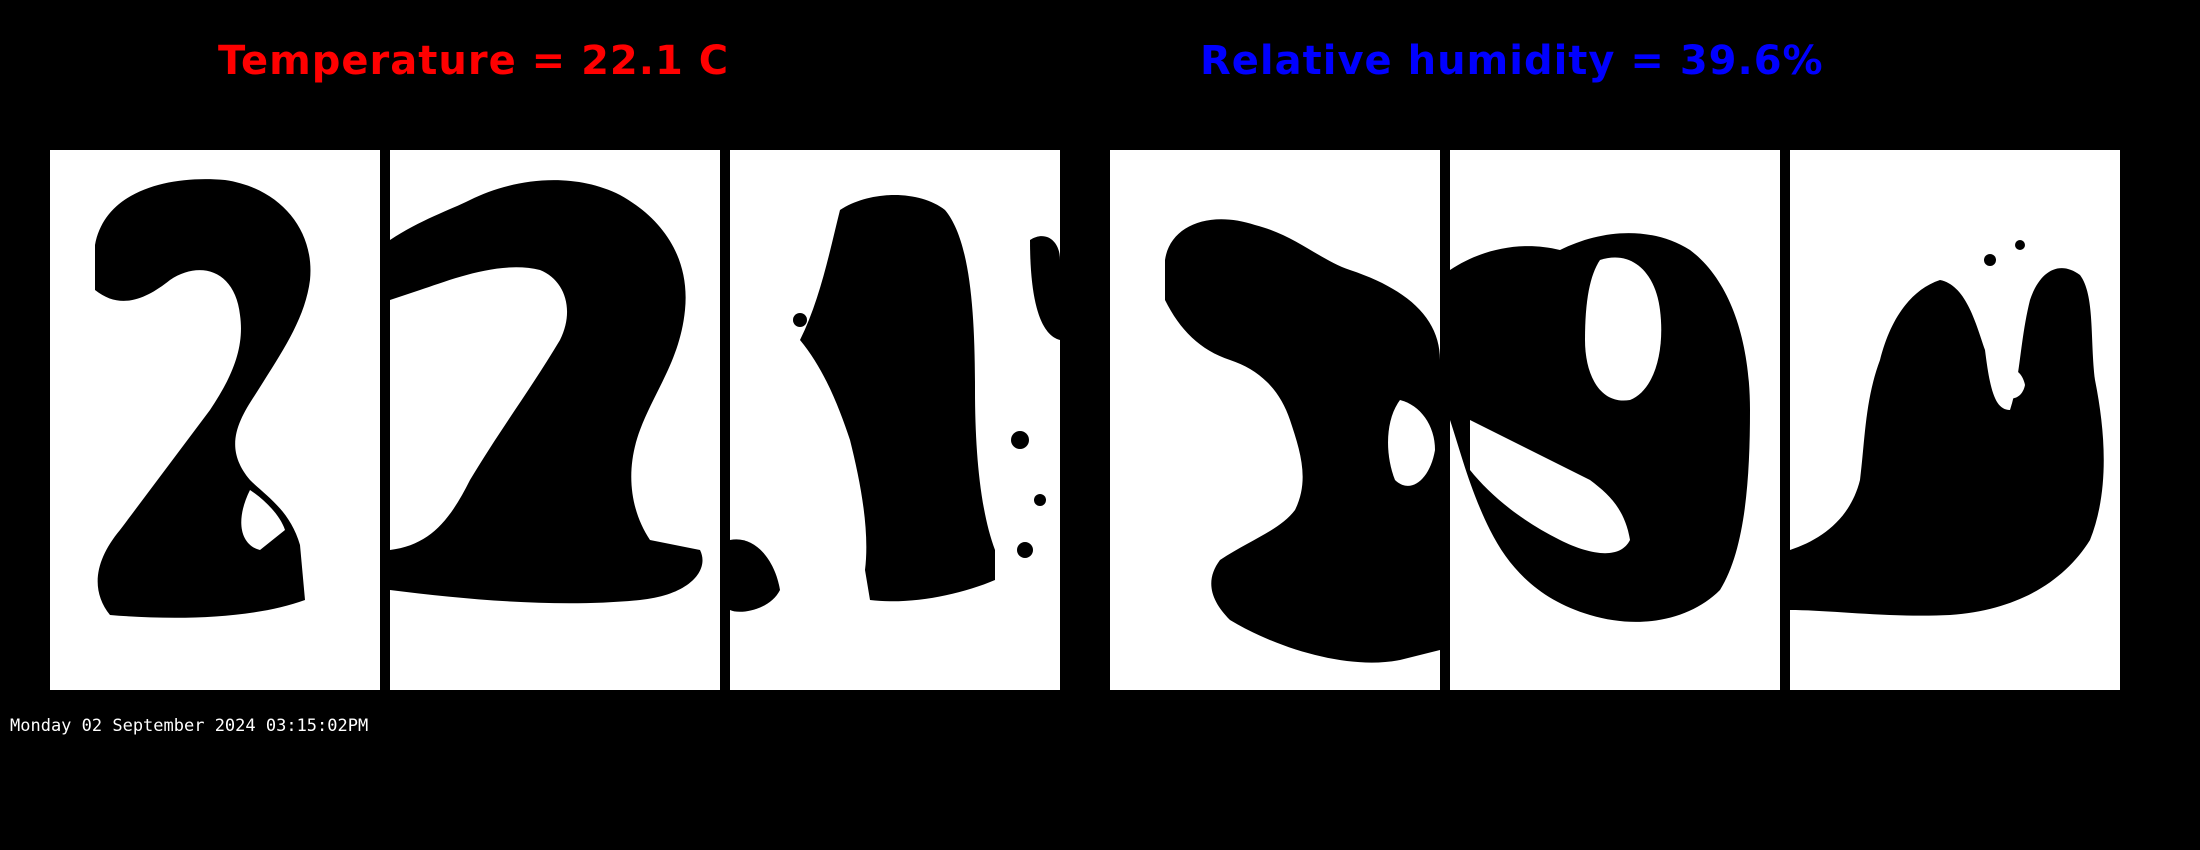 The width and height of the screenshot is (2200, 850). I want to click on timestamp: Monday 02 September 2024 03:15:02PM, so click(189, 726).